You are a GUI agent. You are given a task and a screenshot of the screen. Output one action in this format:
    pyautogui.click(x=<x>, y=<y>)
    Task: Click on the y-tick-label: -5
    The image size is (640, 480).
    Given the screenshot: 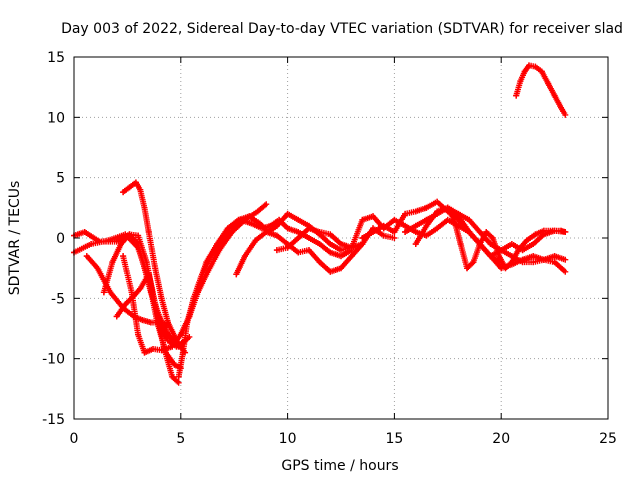 What is the action you would take?
    pyautogui.click(x=58, y=299)
    